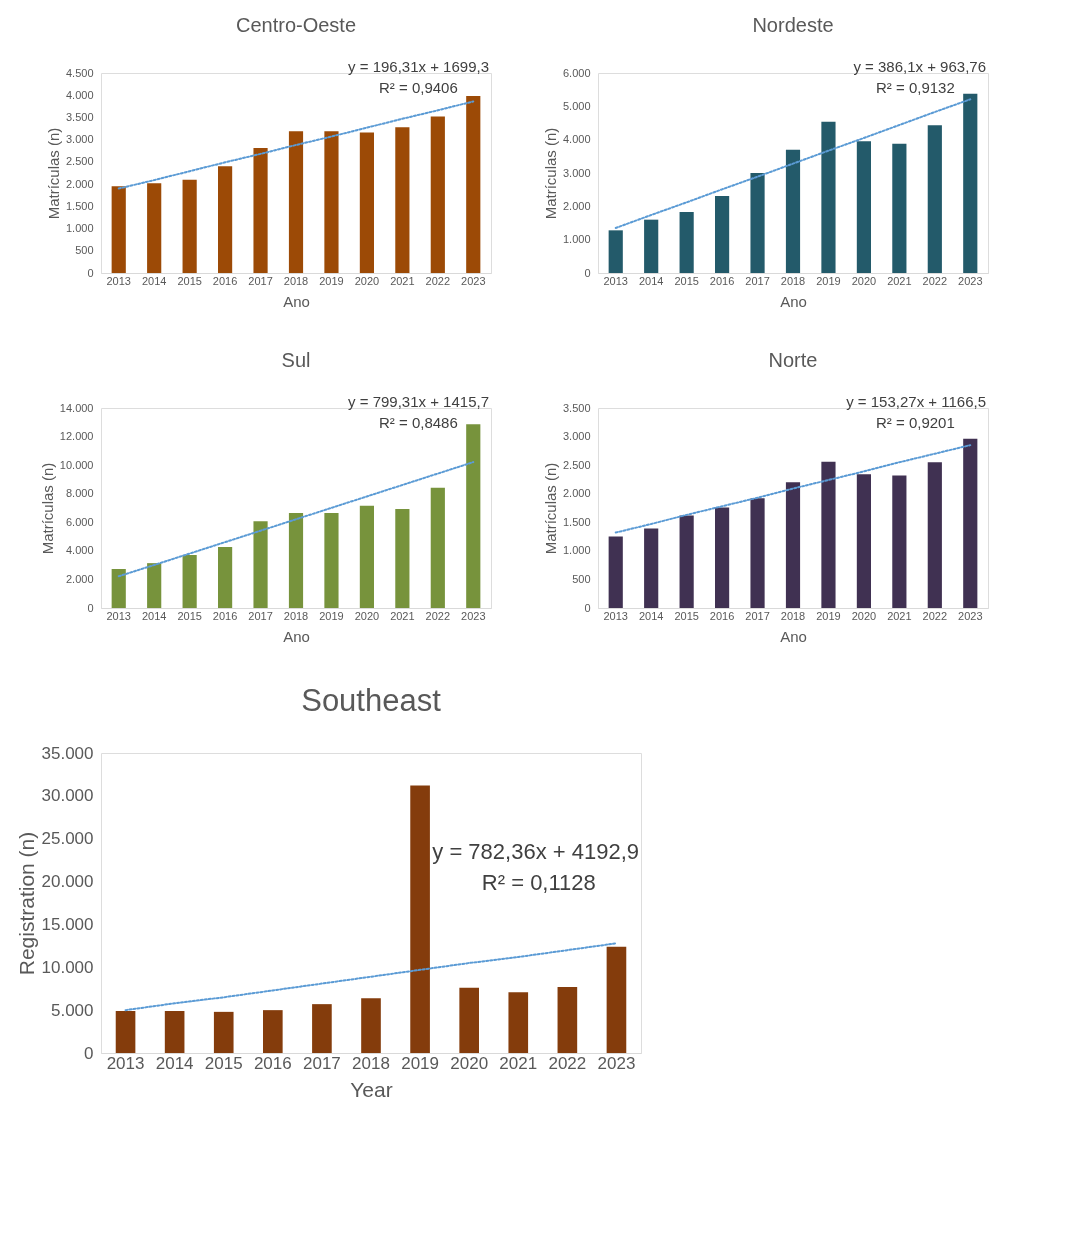  I want to click on y-tick-label: 500, so click(84, 250).